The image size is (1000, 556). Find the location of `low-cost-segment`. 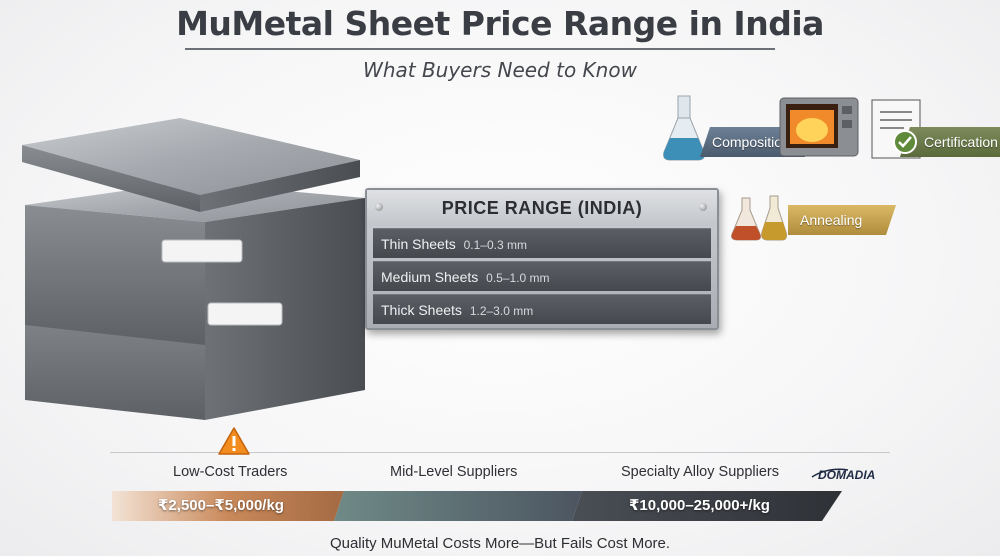

low-cost-segment is located at coordinates (228, 506).